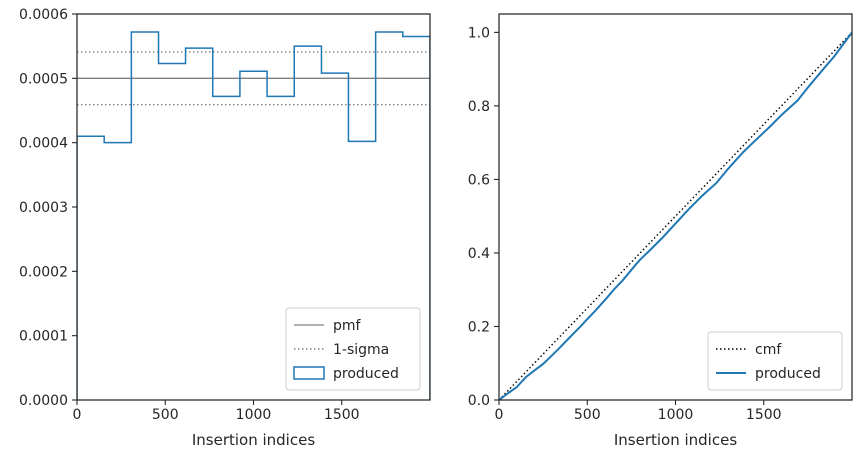 Image resolution: width=861 pixels, height=459 pixels. Describe the element at coordinates (347, 326) in the screenshot. I see `legend-label-pmf: pmf` at that location.